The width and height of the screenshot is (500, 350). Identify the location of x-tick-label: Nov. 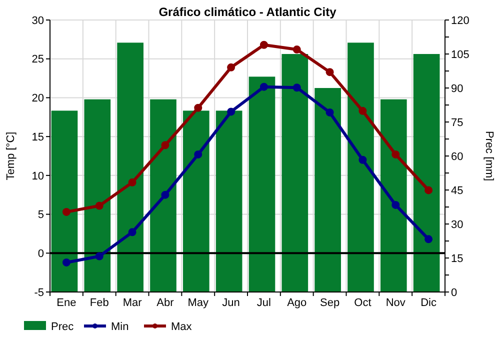
(396, 303).